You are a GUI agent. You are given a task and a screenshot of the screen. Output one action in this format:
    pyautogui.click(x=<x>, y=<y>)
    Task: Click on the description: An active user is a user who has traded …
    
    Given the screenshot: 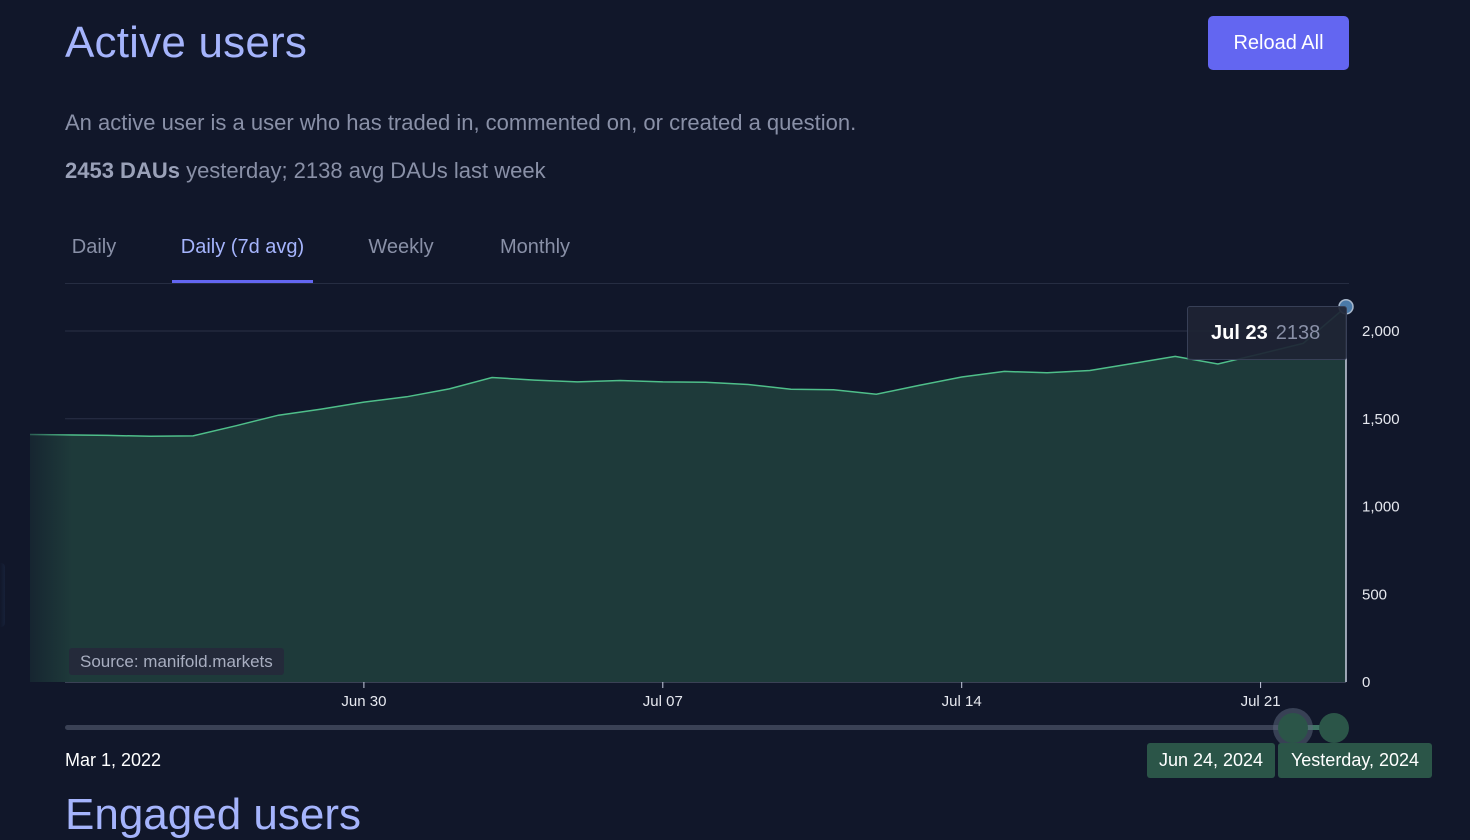 What is the action you would take?
    pyautogui.click(x=461, y=122)
    